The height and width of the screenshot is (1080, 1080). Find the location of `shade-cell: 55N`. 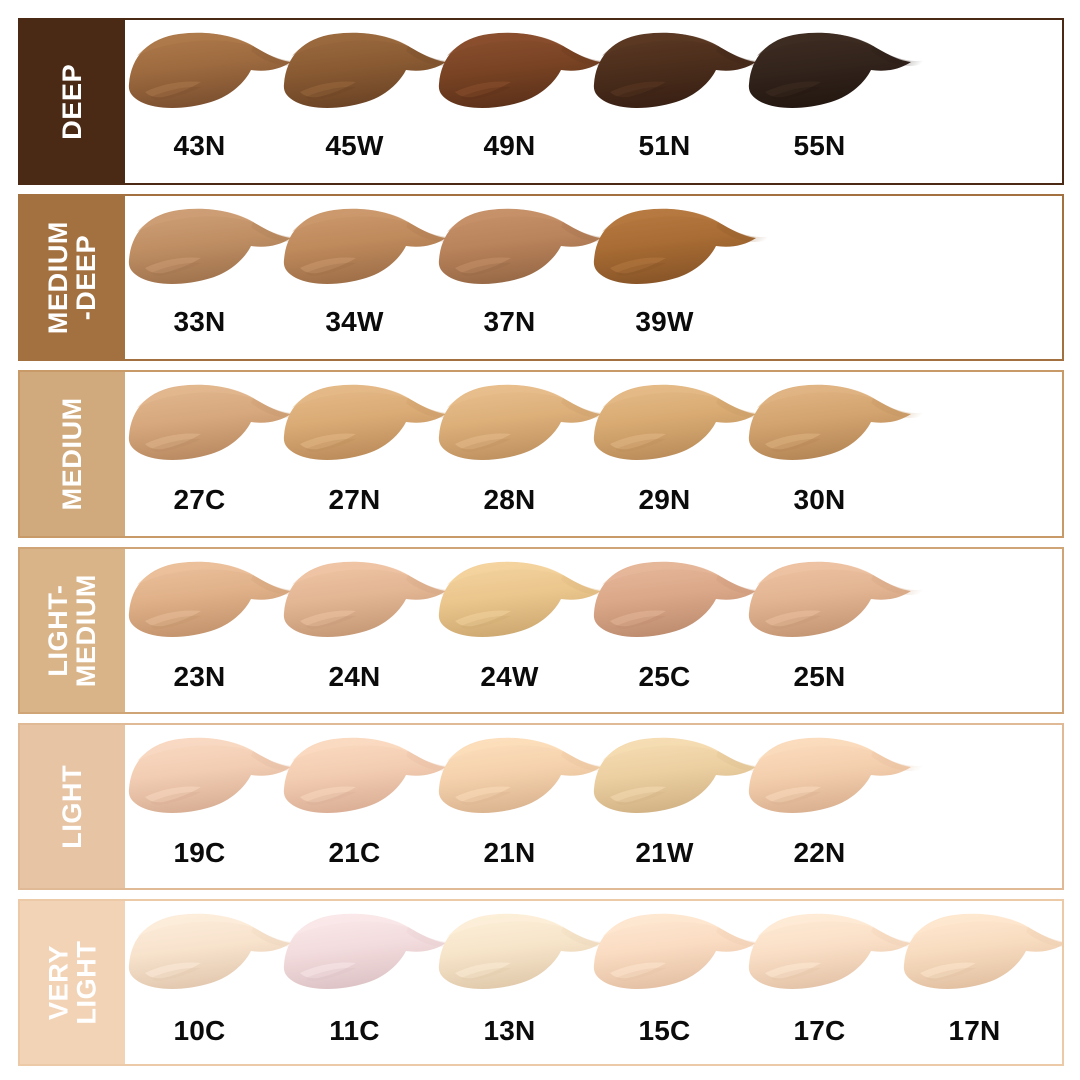

shade-cell: 55N is located at coordinates (839, 101).